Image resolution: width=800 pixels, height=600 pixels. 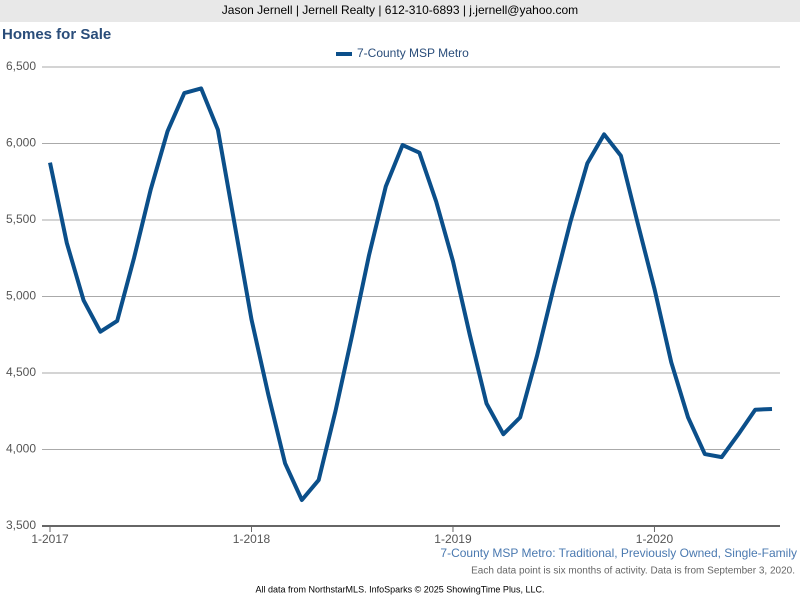 What do you see at coordinates (252, 539) in the screenshot?
I see `x-tick-label: 1-2018` at bounding box center [252, 539].